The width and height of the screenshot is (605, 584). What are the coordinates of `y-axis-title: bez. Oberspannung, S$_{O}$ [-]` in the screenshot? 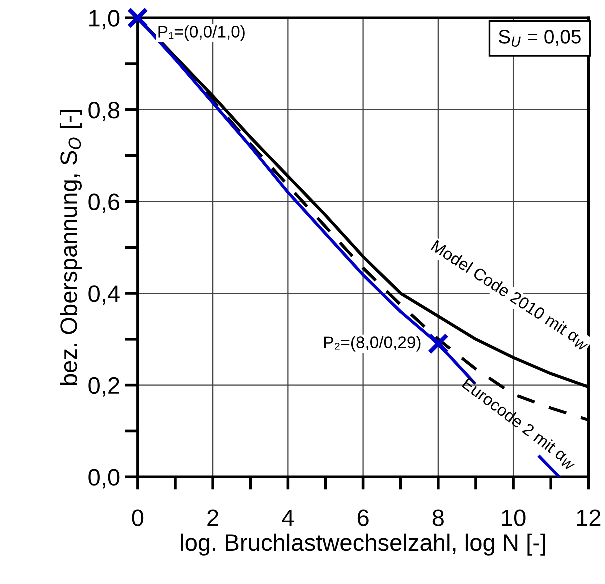 It's located at (71, 248).